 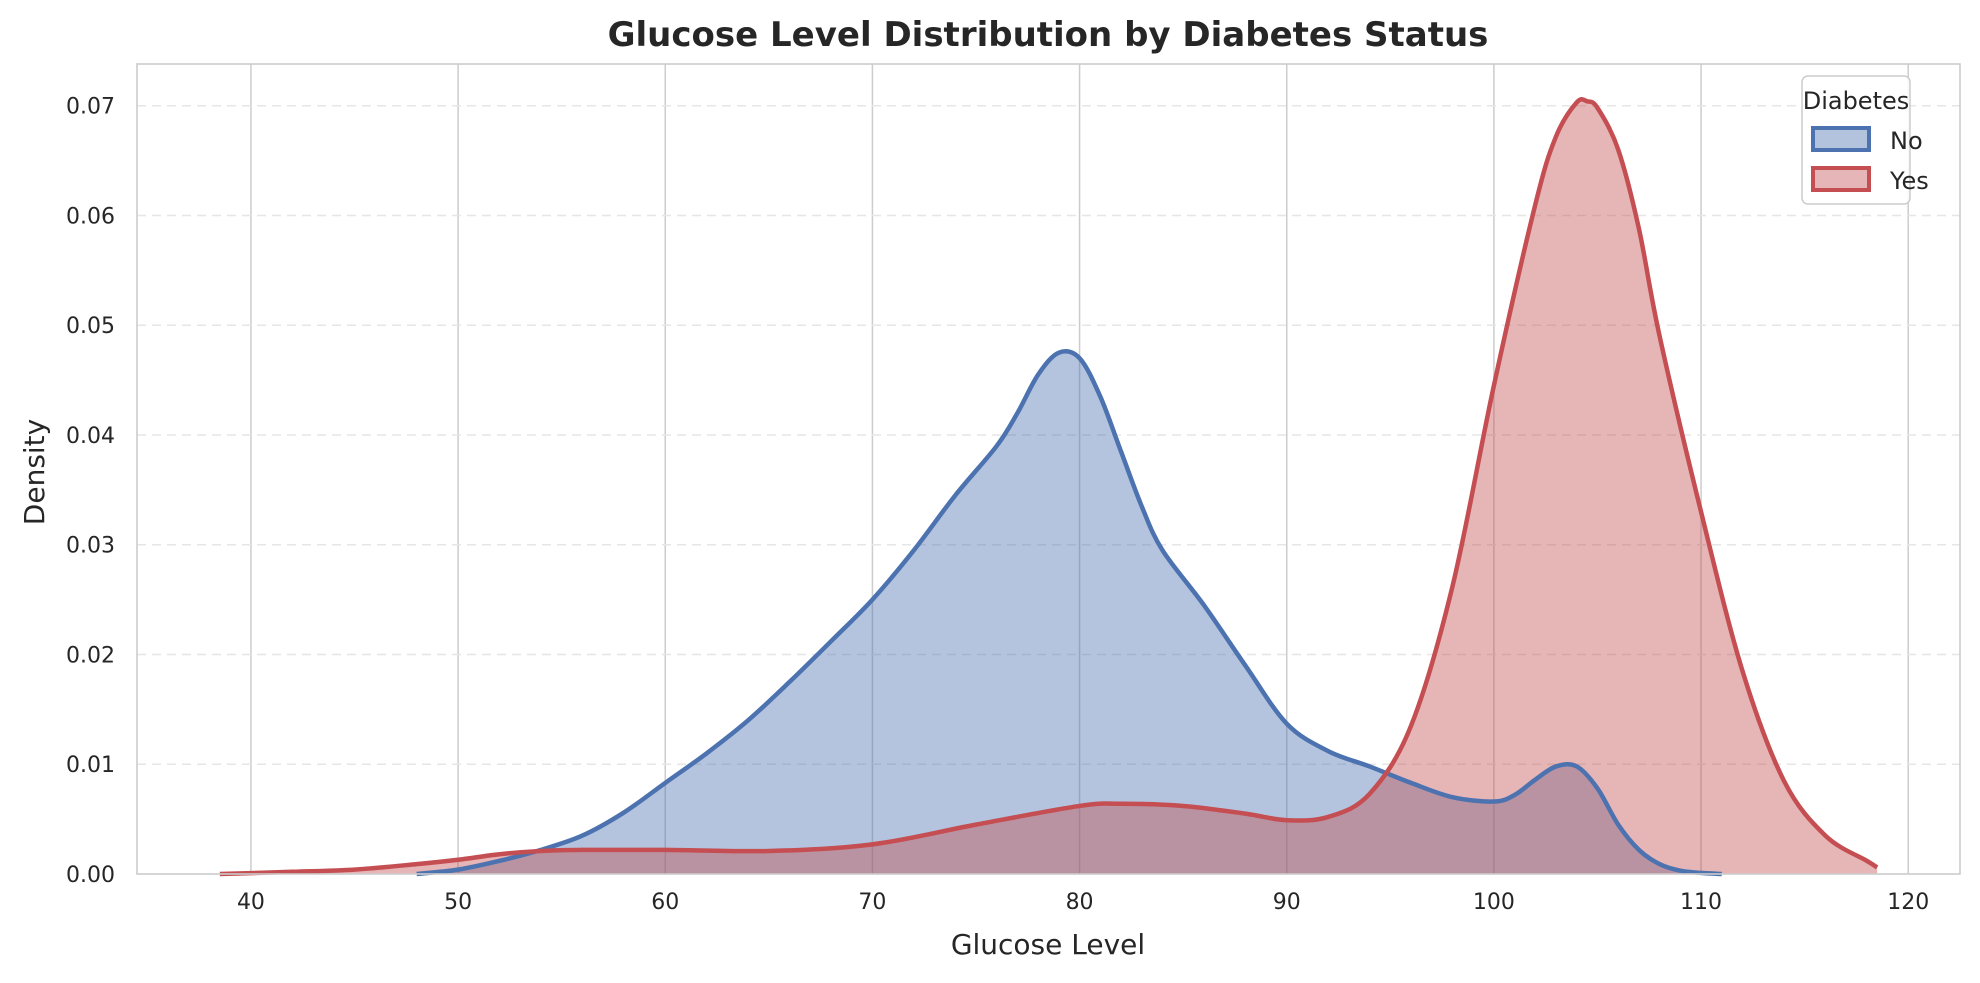 I want to click on y-tick-label: 0.04, so click(x=90, y=436).